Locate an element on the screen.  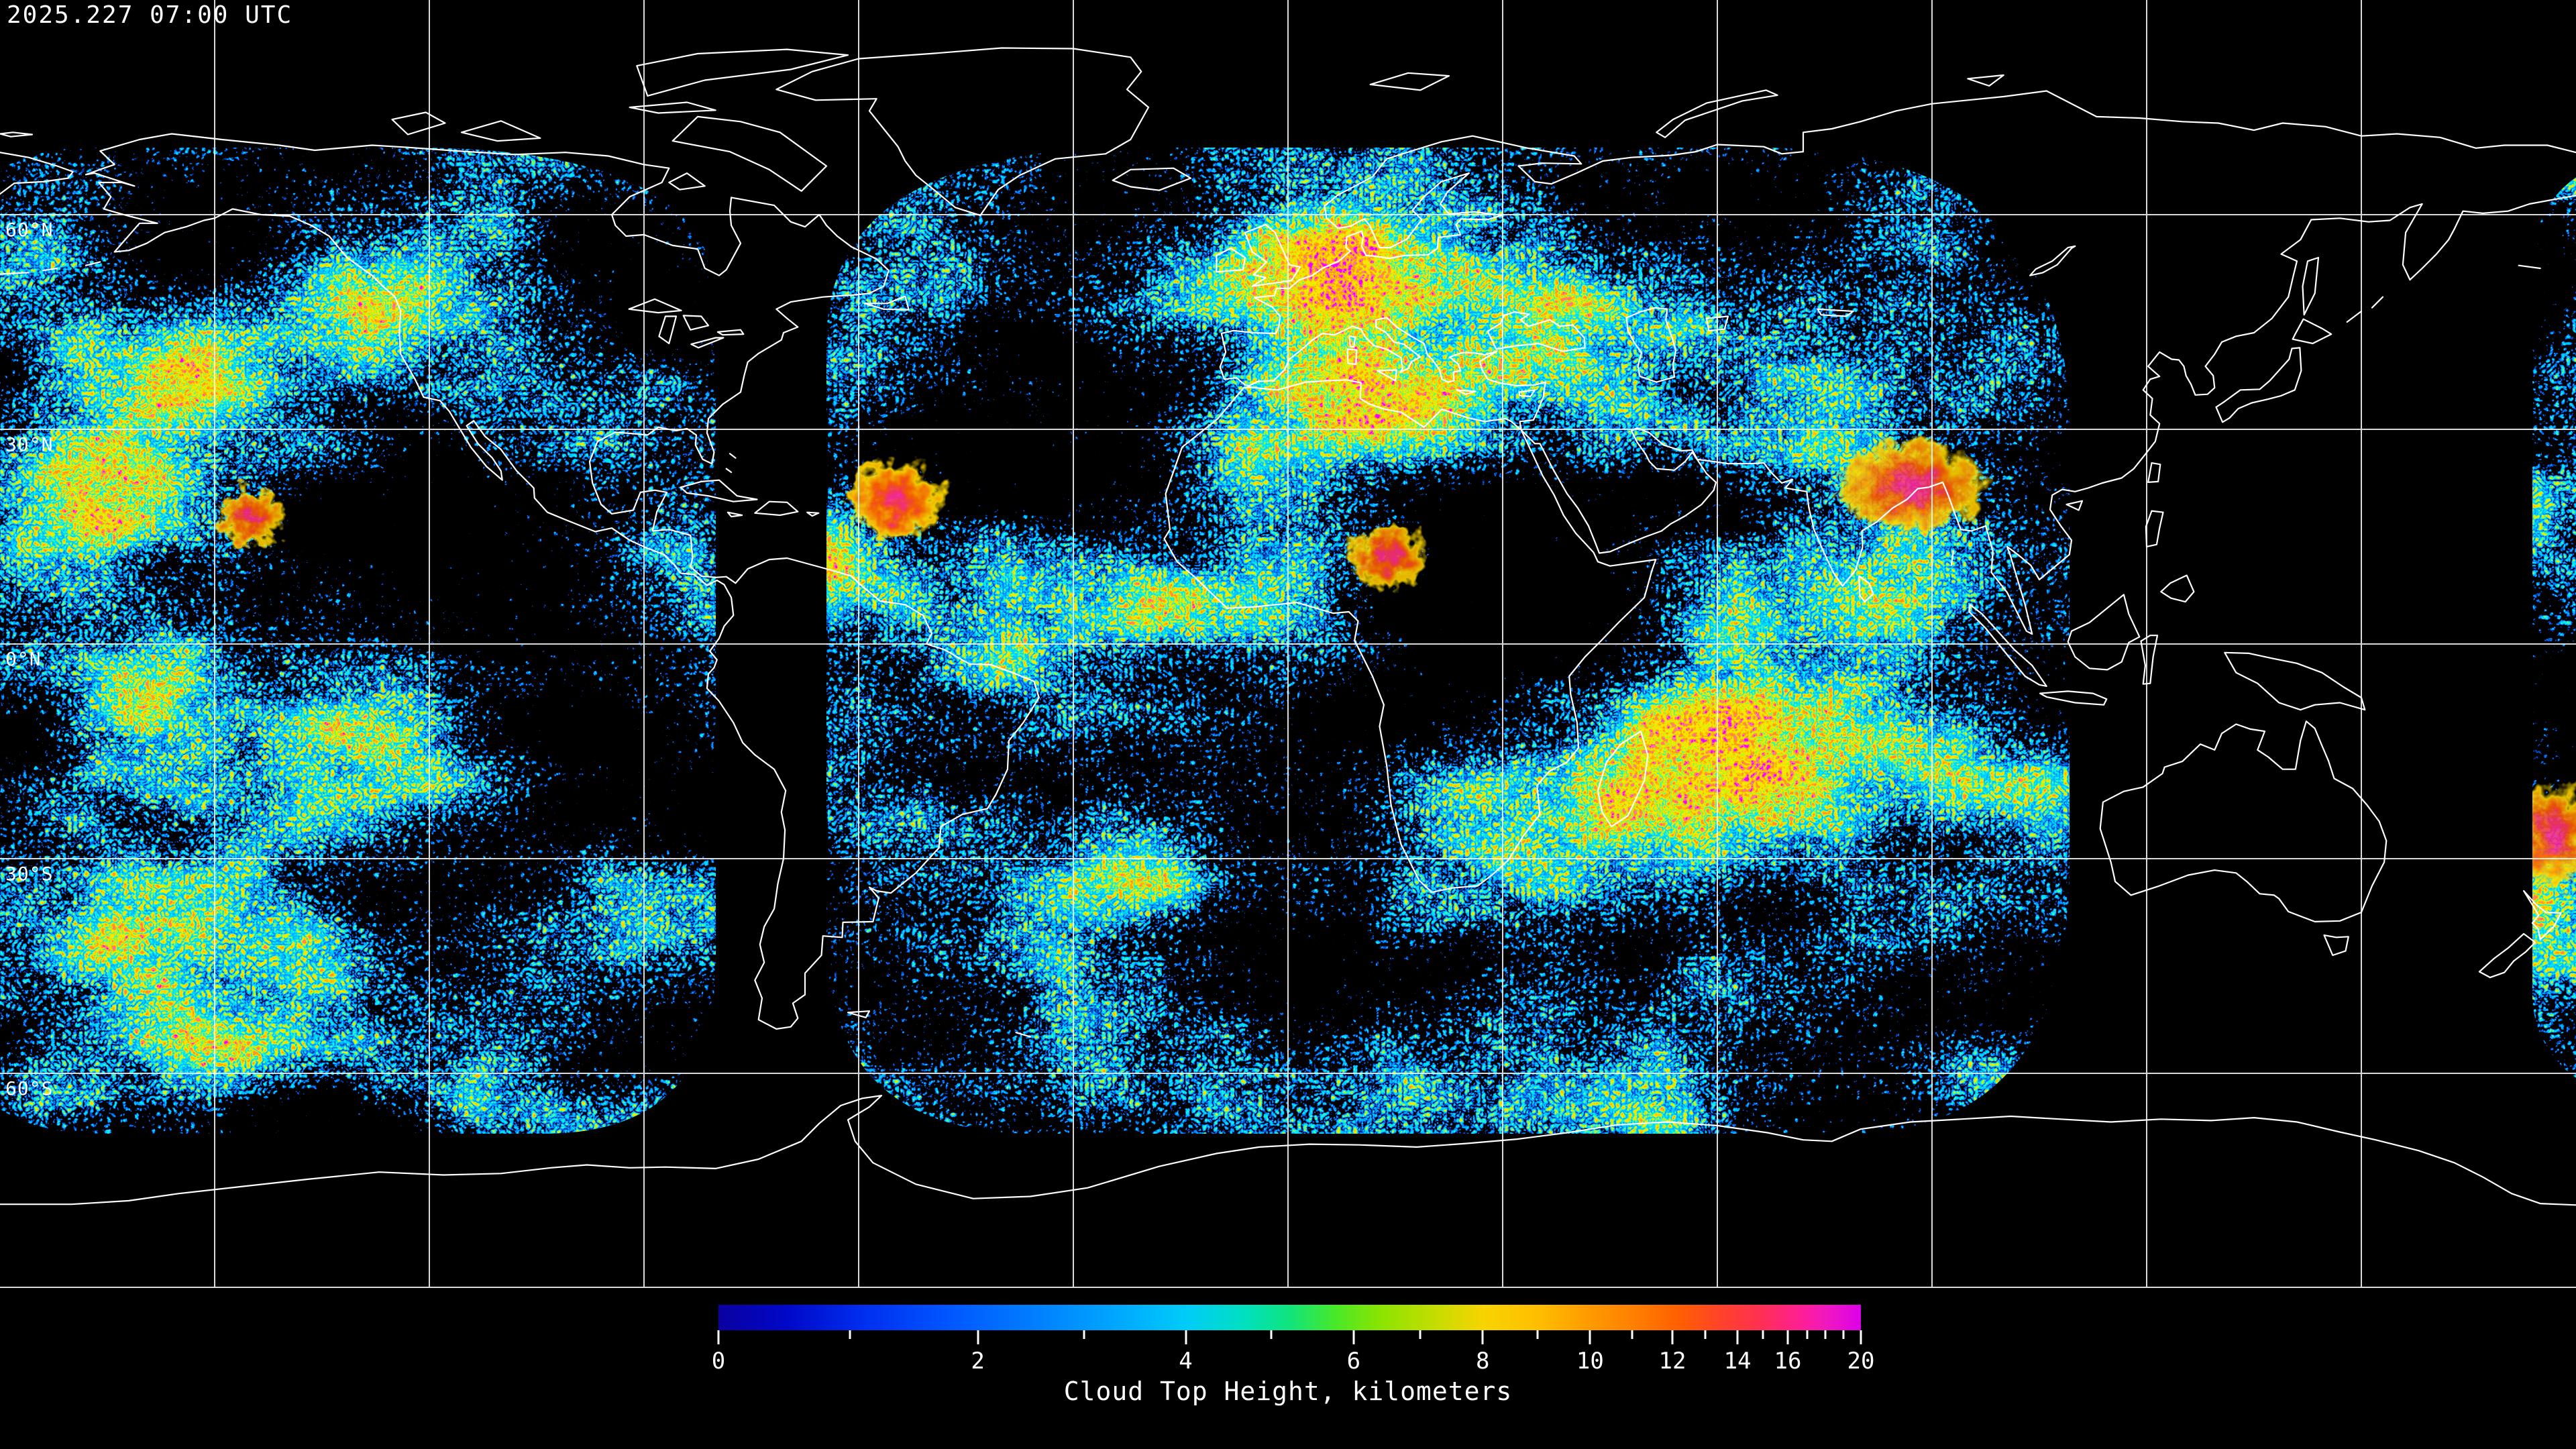
storm-feature-hurricane is located at coordinates (895, 500).